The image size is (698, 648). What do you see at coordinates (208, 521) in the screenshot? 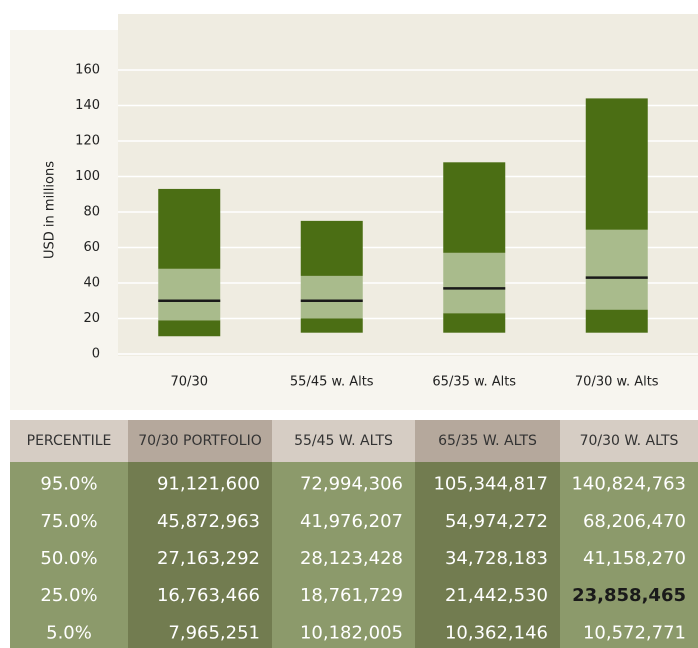
I see `table-cell: 45,872,963` at bounding box center [208, 521].